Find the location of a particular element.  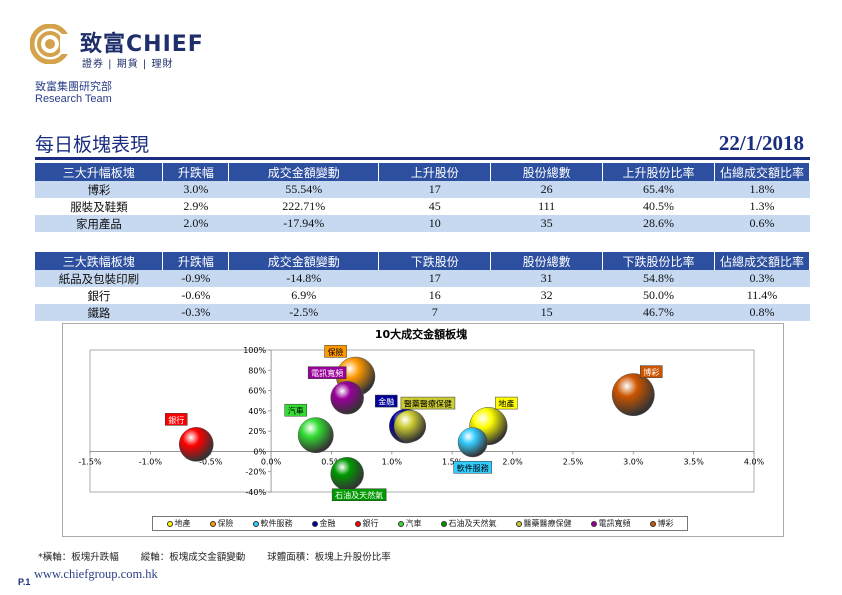

brand-name: 致富CHIEF is located at coordinates (142, 44).